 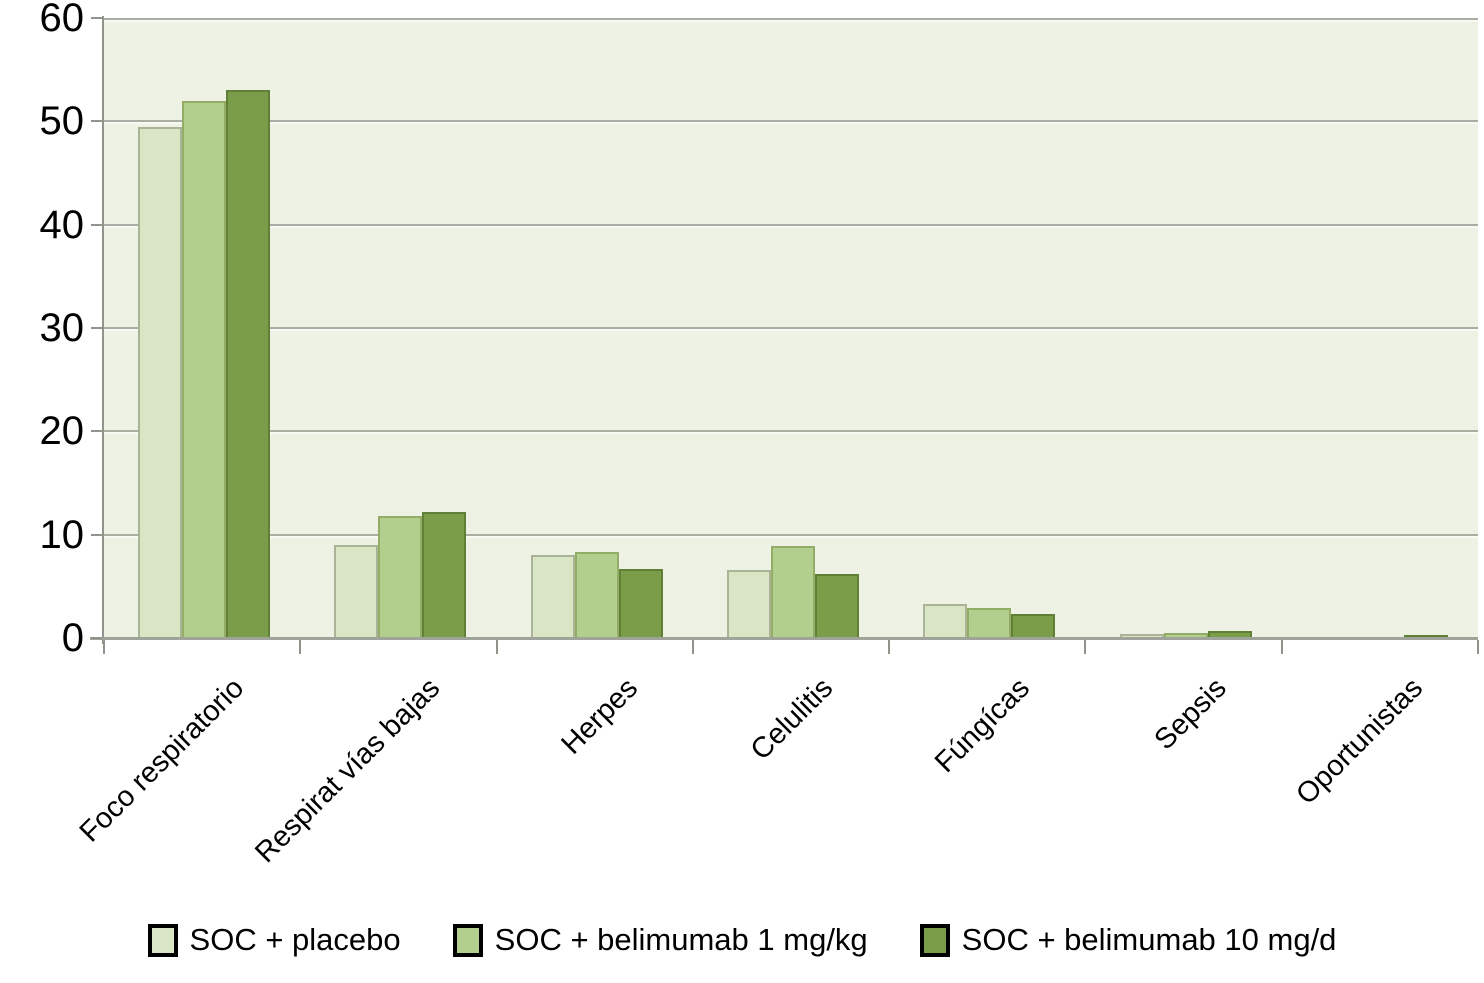 I want to click on x-axis-label-herpes: Herpes, so click(x=599, y=716).